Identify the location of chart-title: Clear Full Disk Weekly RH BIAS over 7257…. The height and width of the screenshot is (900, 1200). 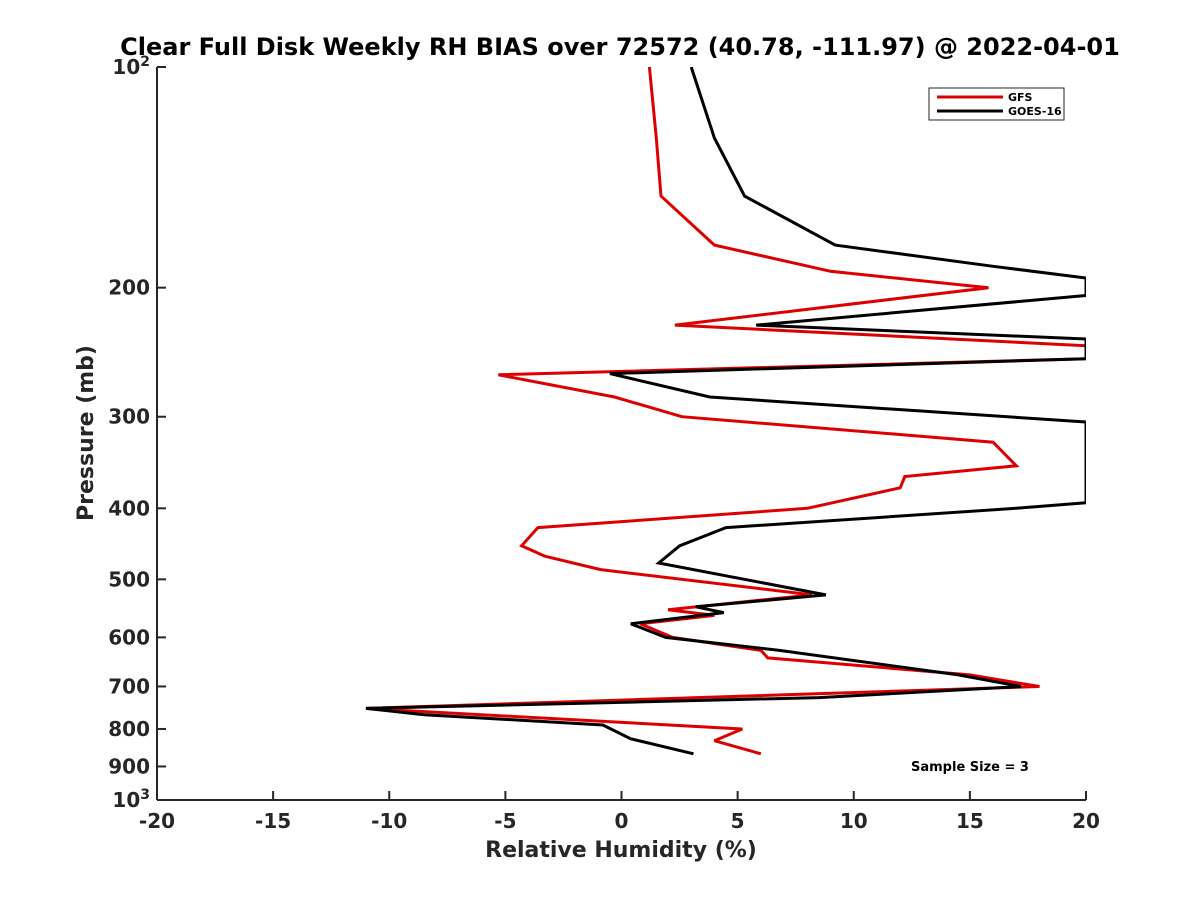
(620, 47).